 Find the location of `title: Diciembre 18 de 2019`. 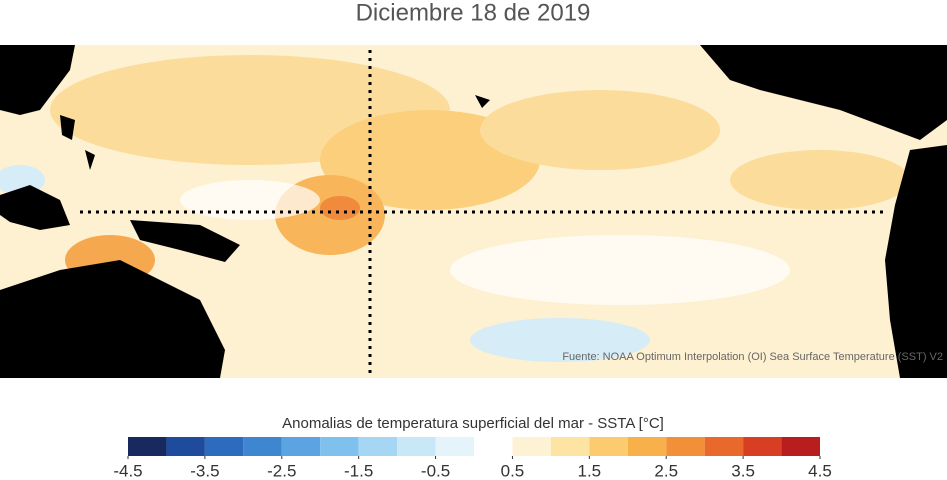

title: Diciembre 18 de 2019 is located at coordinates (473, 13).